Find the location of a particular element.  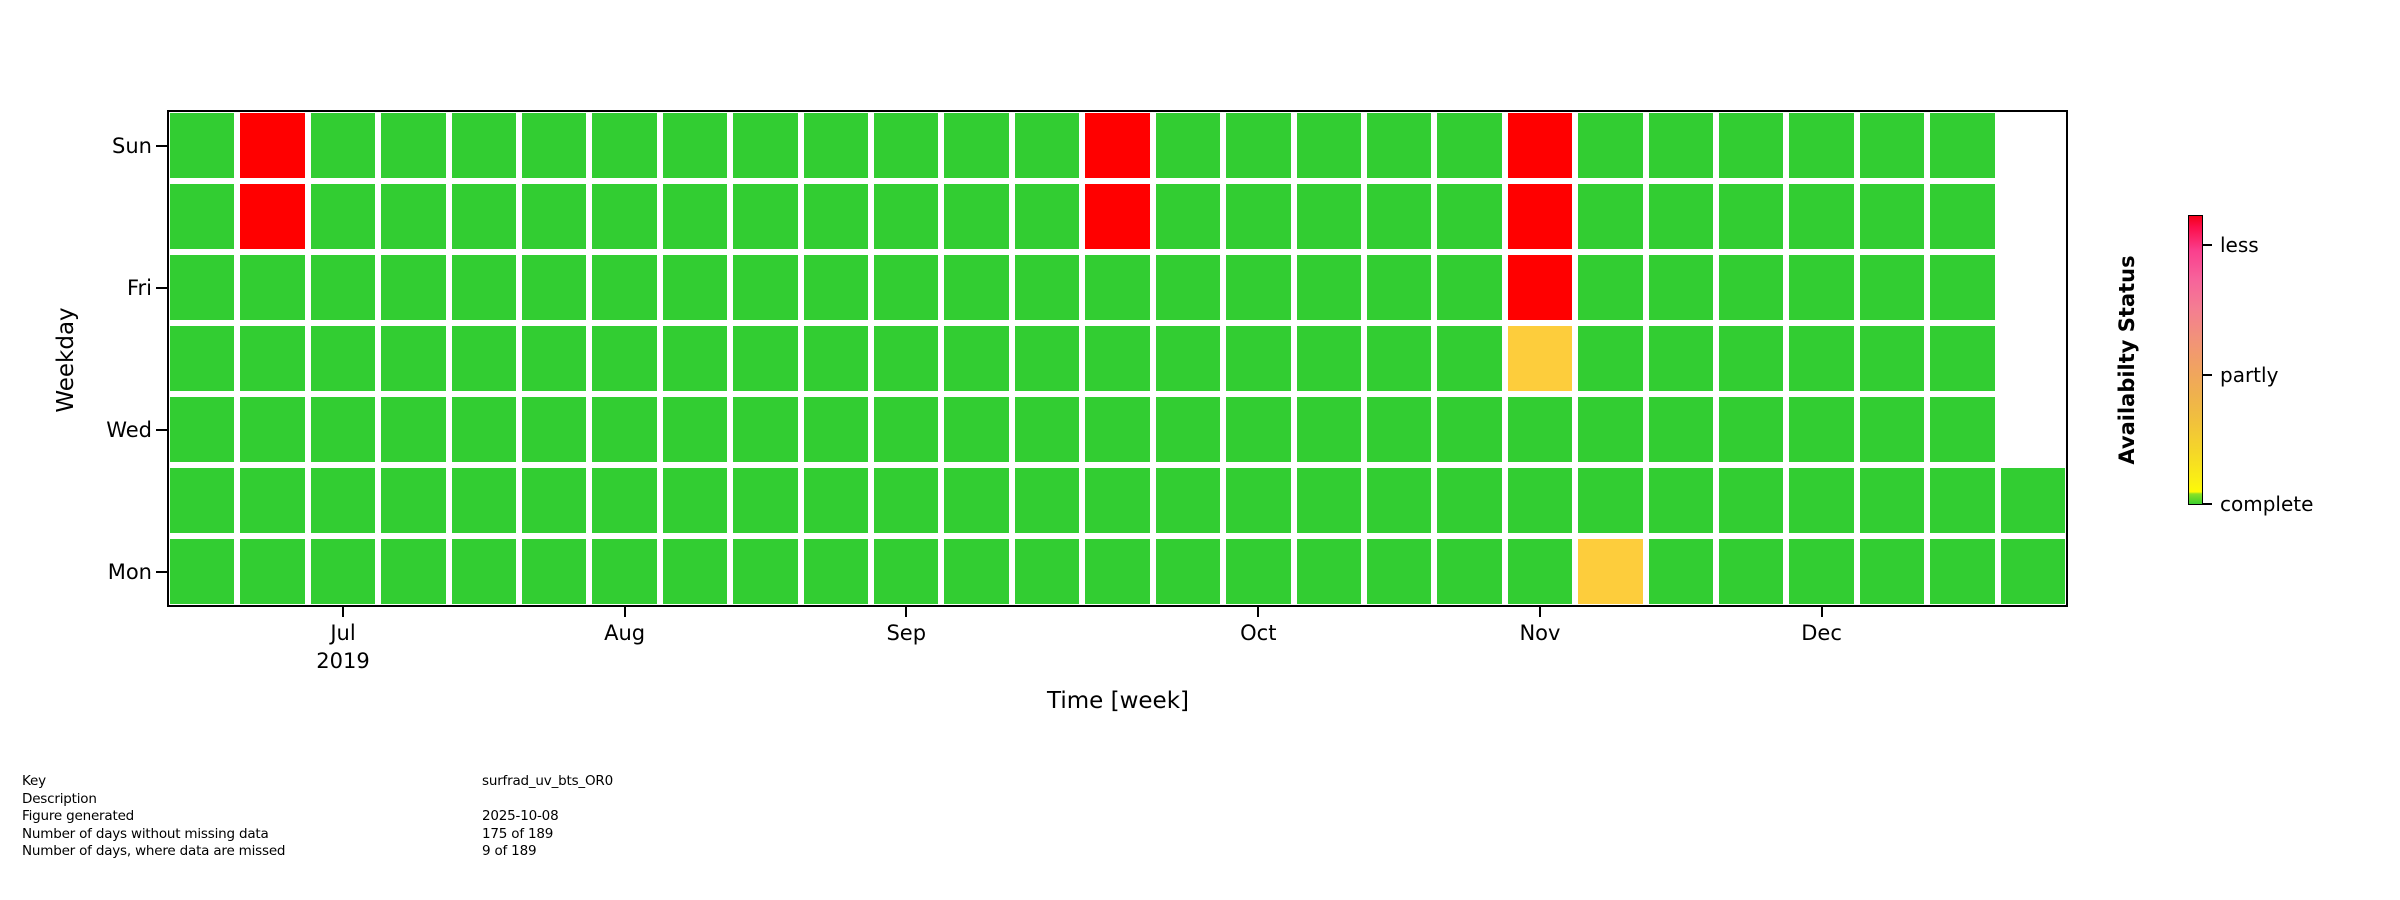

y-tick-label: Fri is located at coordinates (139, 287).